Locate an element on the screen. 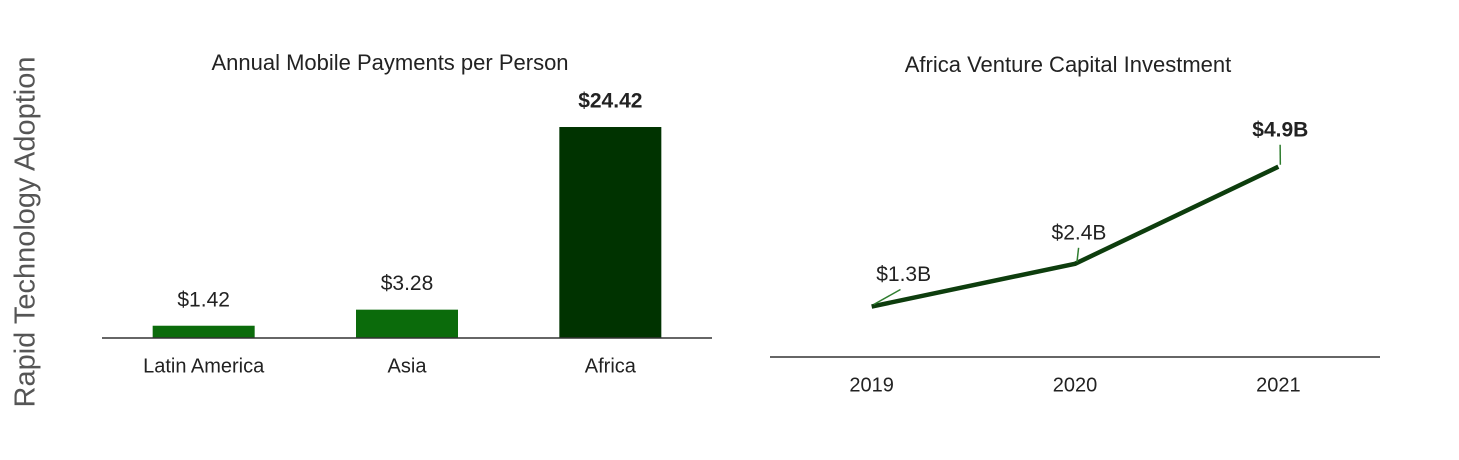  value-label: $1.42 is located at coordinates (203, 299).